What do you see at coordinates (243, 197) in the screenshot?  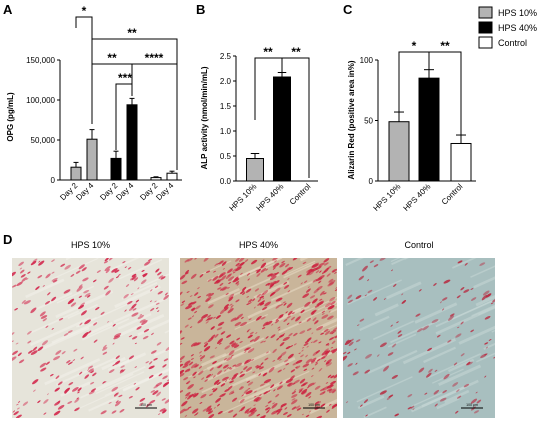 I see `x-tick-label: HPS 10%` at bounding box center [243, 197].